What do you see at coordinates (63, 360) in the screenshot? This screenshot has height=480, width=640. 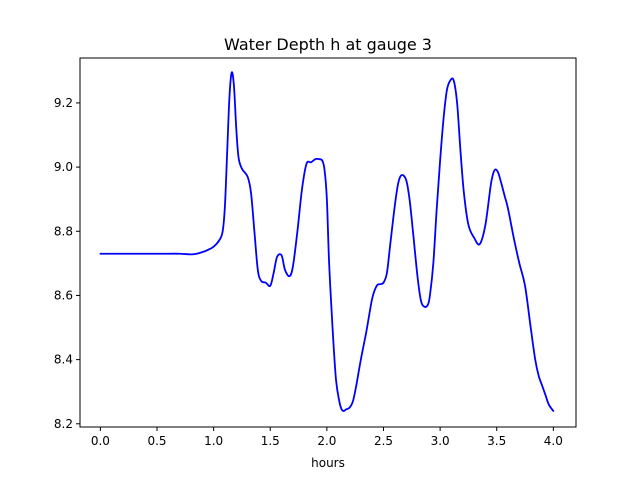 I see `y-tick-label: 8.4` at bounding box center [63, 360].